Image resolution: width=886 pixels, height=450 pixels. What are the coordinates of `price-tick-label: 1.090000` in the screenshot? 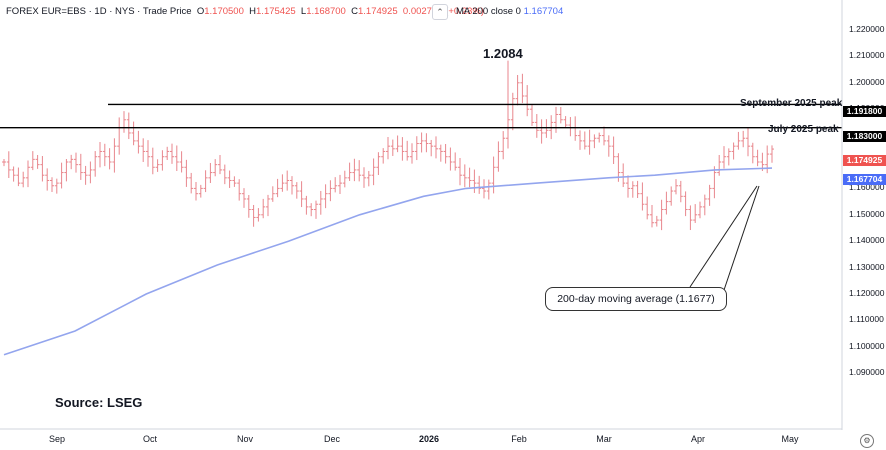 It's located at (867, 372).